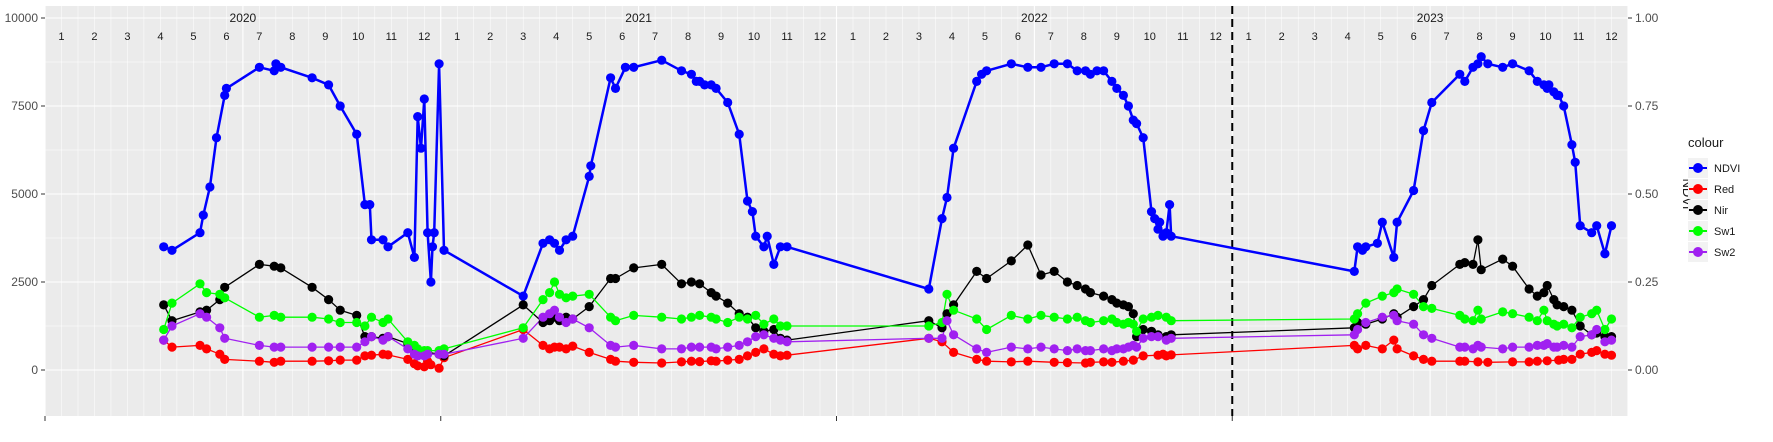  Describe the element at coordinates (1647, 370) in the screenshot. I see `right-tick-label: 0.00` at that location.